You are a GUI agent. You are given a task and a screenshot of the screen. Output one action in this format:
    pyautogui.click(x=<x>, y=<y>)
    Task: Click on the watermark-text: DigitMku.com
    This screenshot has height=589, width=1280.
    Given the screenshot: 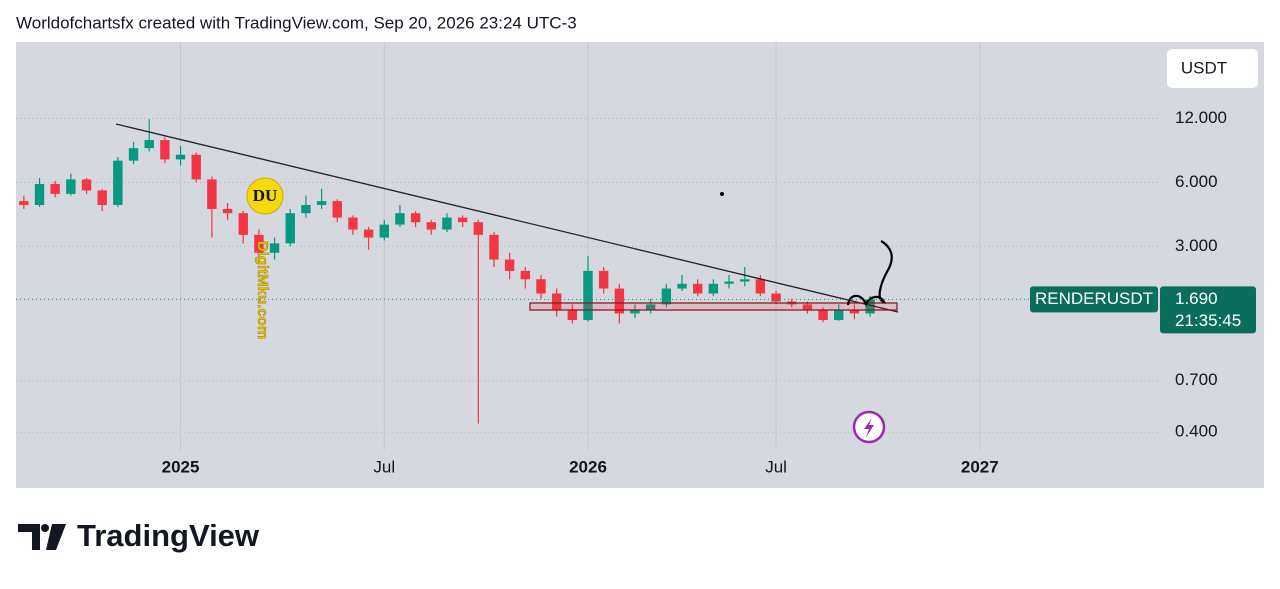 What is the action you would take?
    pyautogui.click(x=262, y=290)
    